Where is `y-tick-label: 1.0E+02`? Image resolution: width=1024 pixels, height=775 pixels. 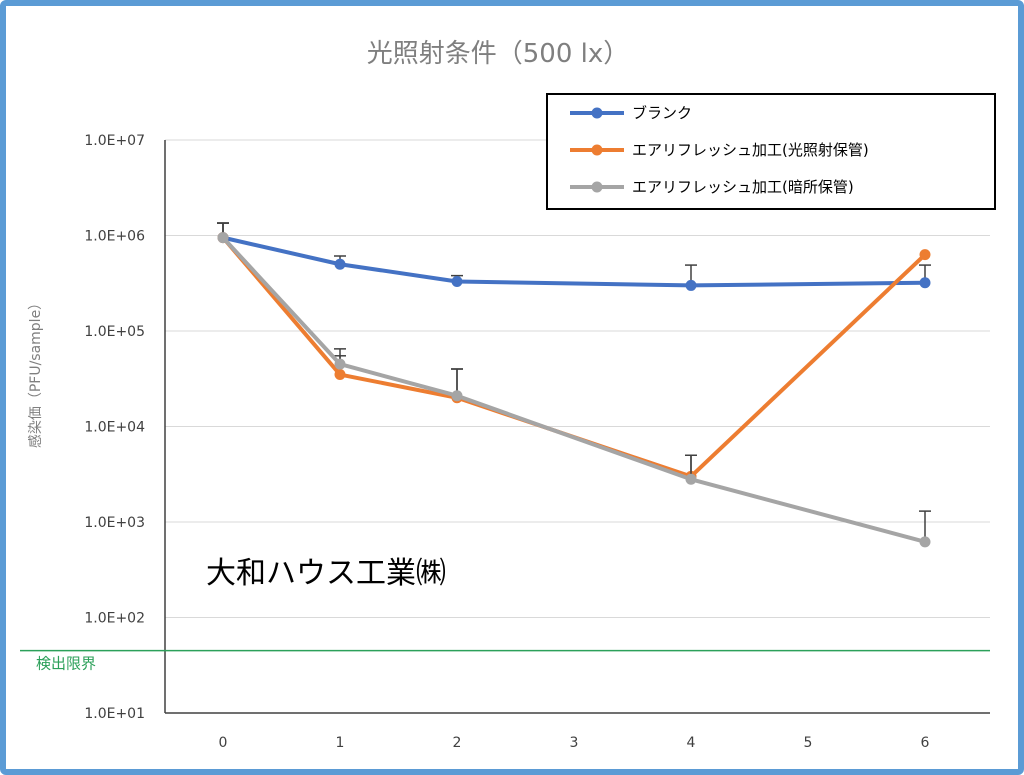
y-tick-label: 1.0E+02 is located at coordinates (114, 619).